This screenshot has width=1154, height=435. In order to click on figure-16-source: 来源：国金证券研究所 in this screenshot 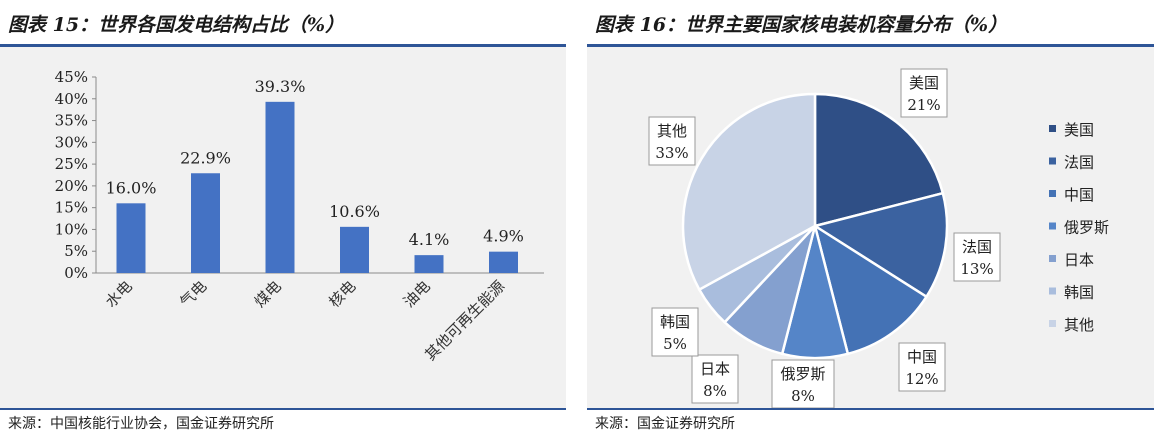, I will do `click(665, 424)`.